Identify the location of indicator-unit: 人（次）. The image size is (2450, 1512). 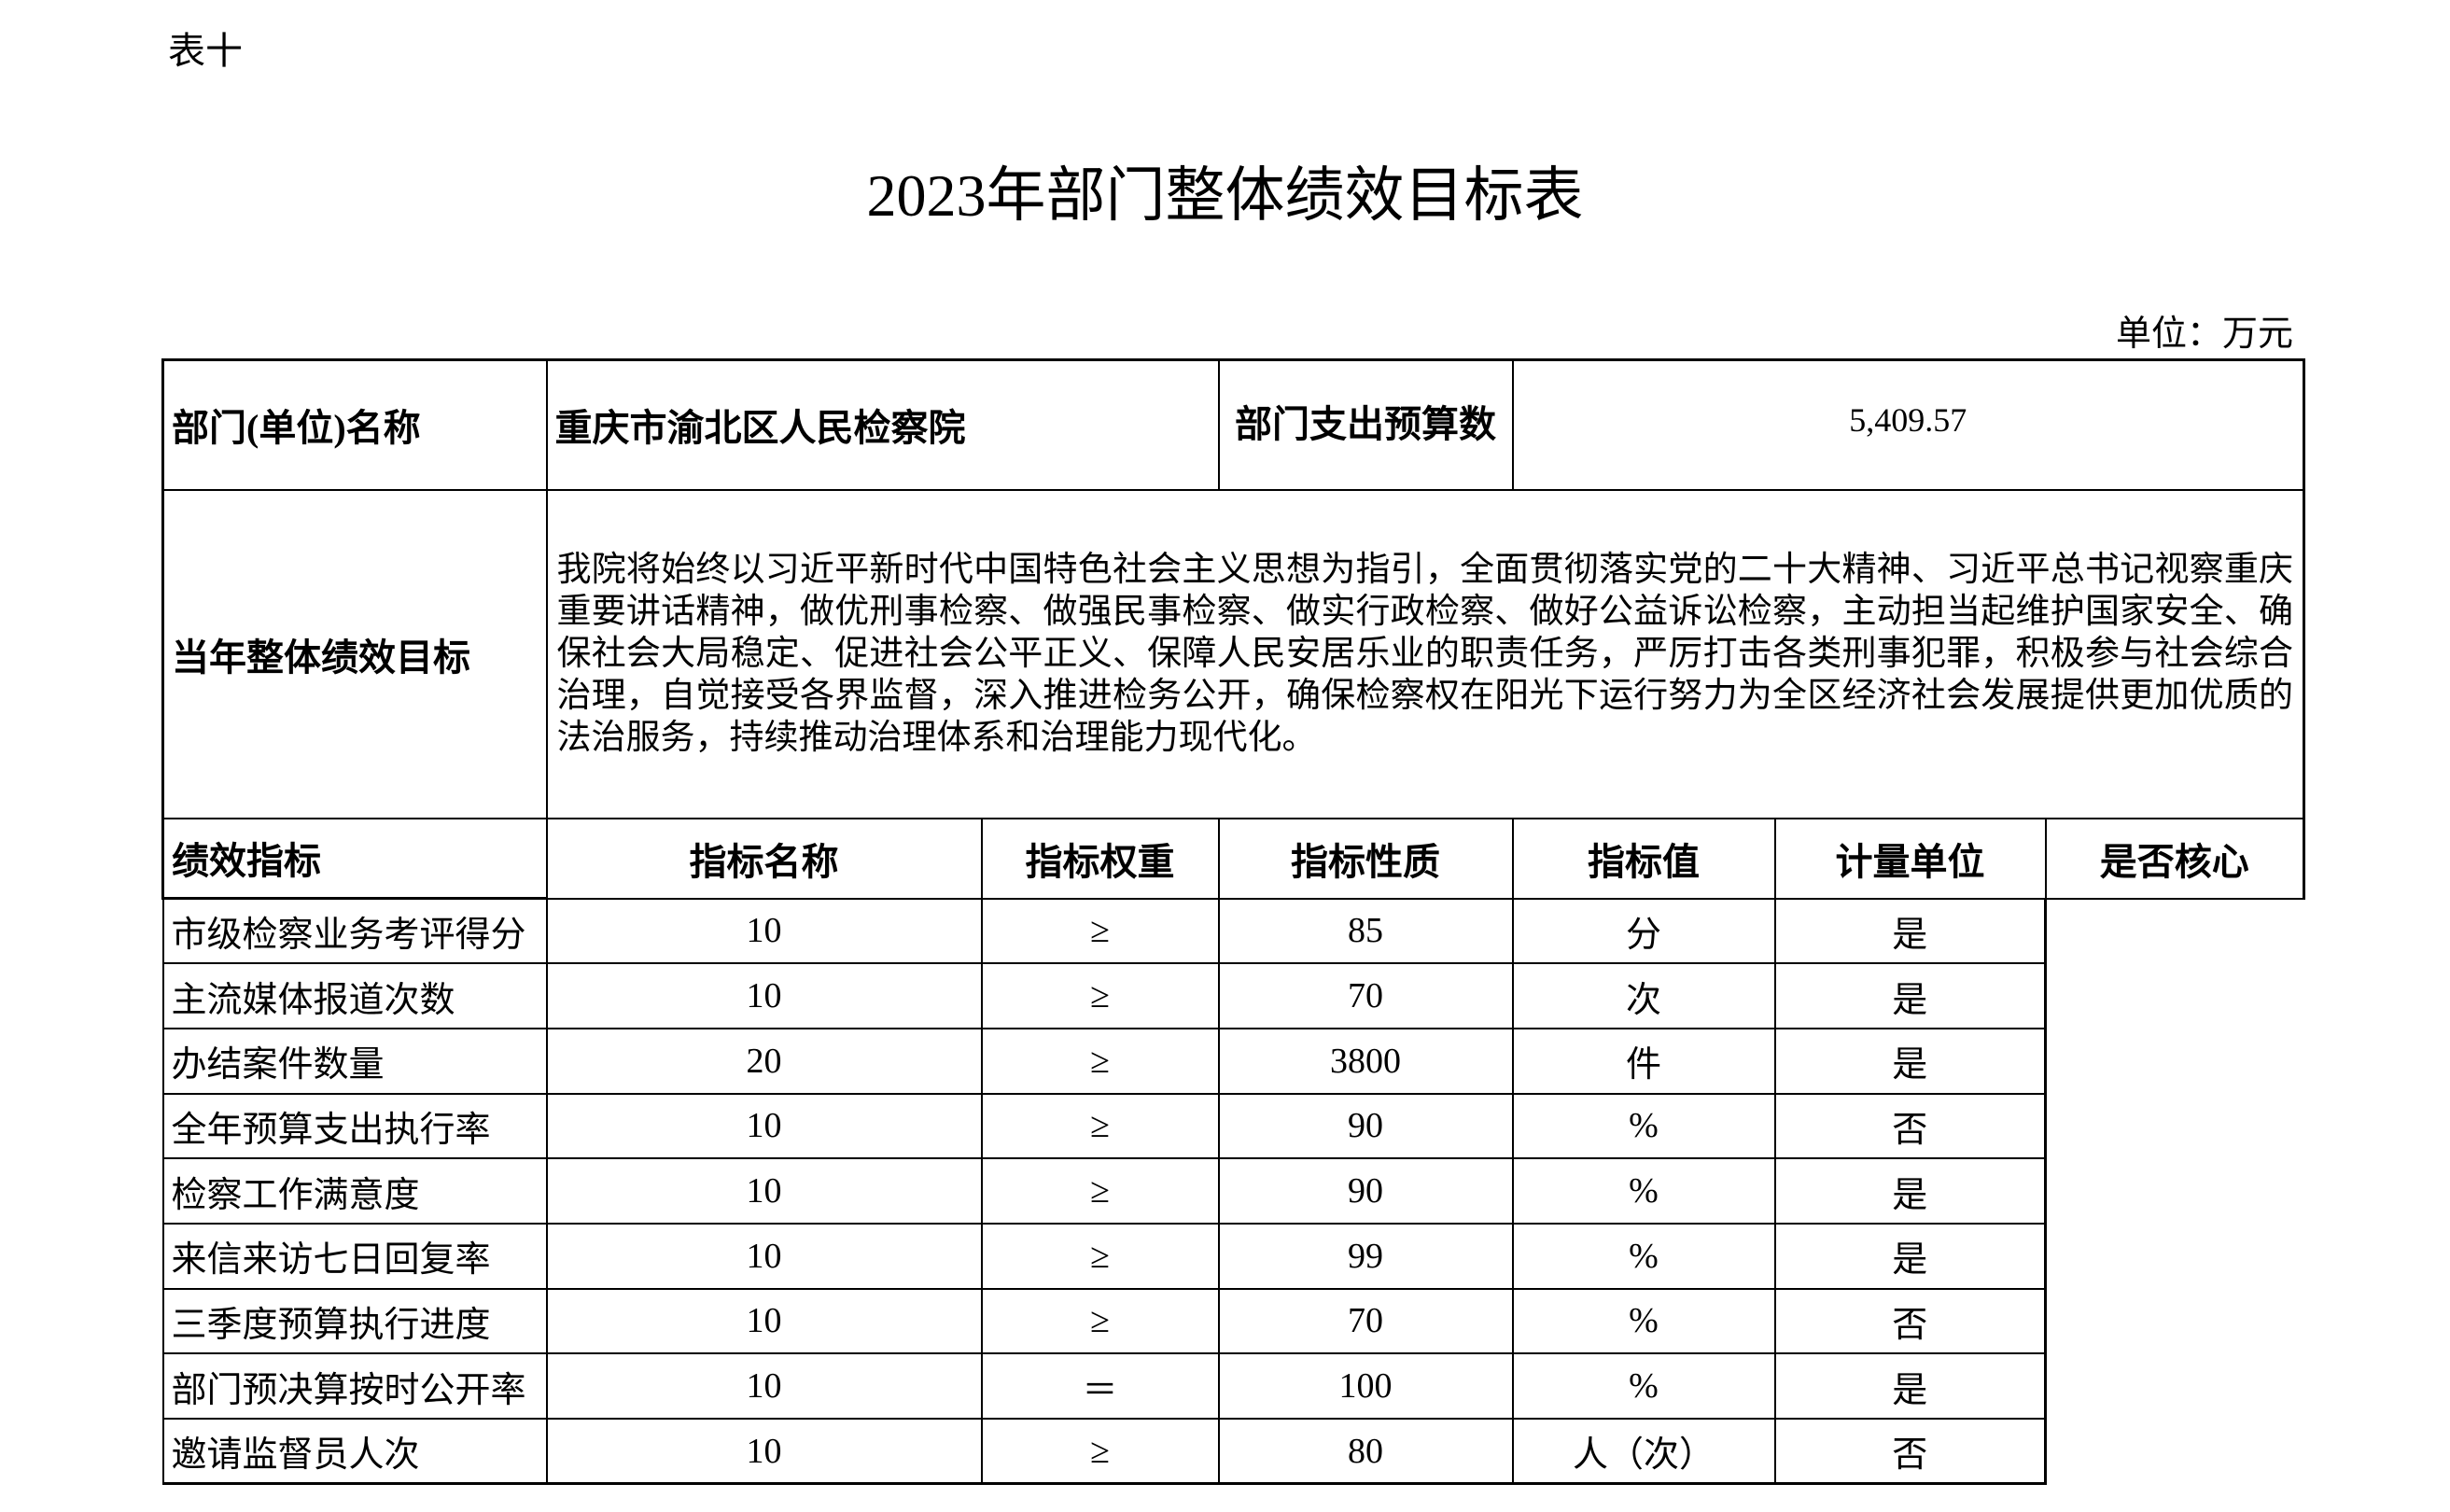
(1643, 1452).